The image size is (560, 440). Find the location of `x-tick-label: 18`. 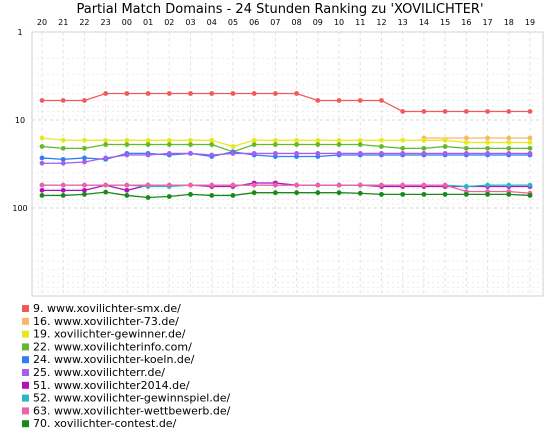

x-tick-label: 18 is located at coordinates (509, 22).